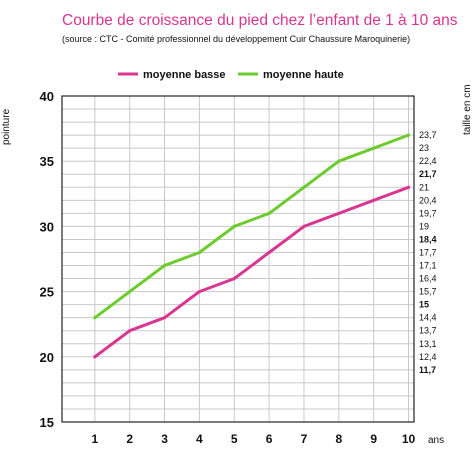  I want to click on y-tick-label: 20, so click(47, 357).